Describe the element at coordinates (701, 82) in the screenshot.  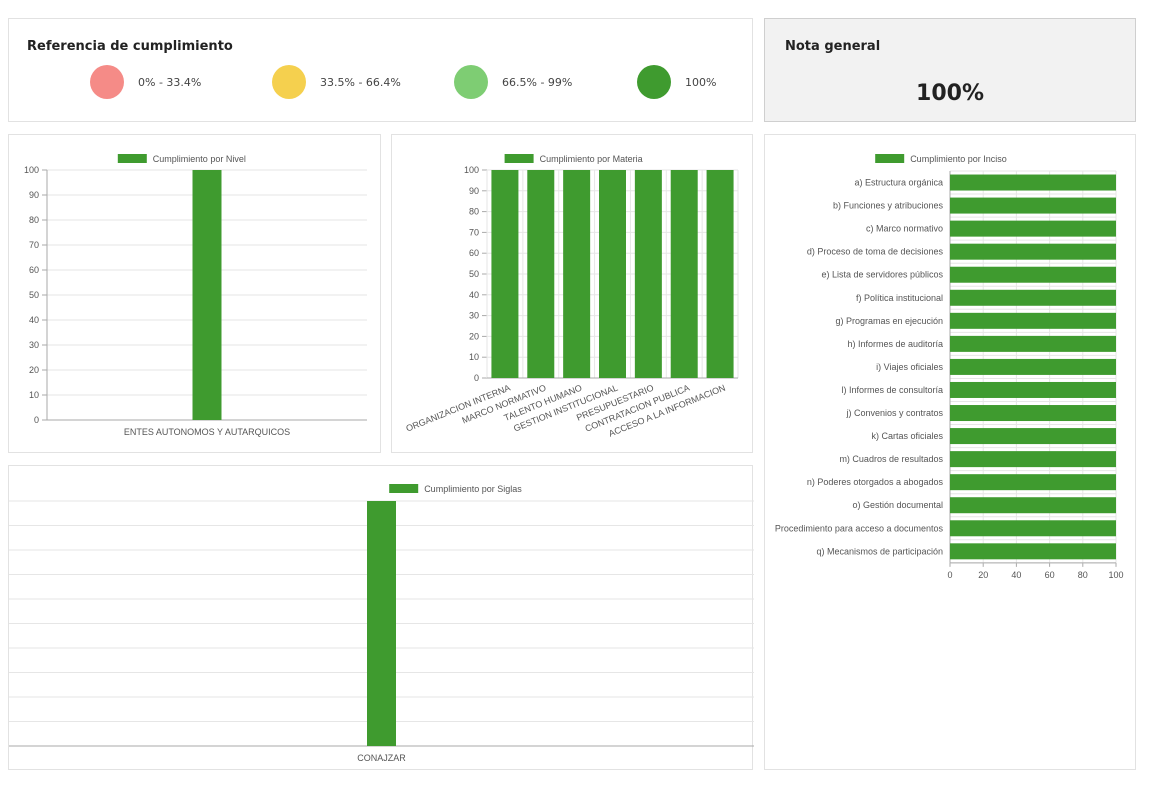
I see `reference-label: 100%` at that location.